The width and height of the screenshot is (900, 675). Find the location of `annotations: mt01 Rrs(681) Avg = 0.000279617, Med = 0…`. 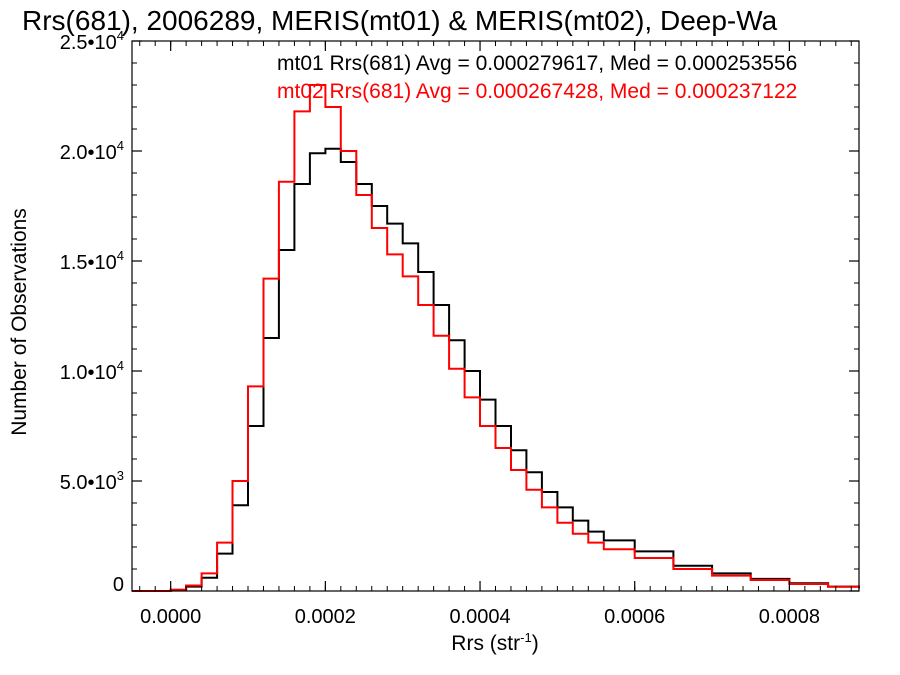

annotations: mt01 Rrs(681) Avg = 0.000279617, Med = 0… is located at coordinates (537, 77).